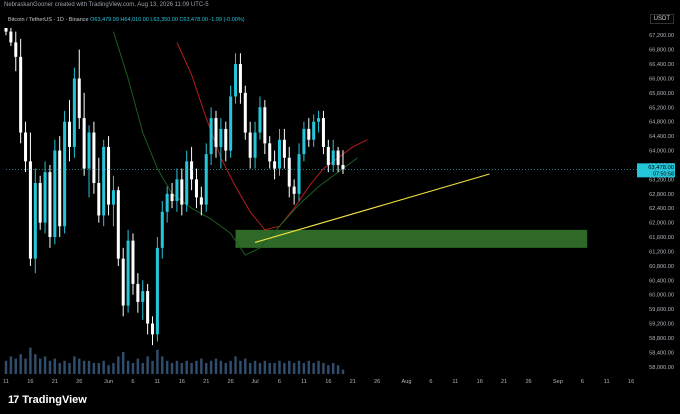 This screenshot has width=680, height=414. What do you see at coordinates (661, 65) in the screenshot?
I see `y-tick-label: 66,400.00` at bounding box center [661, 65].